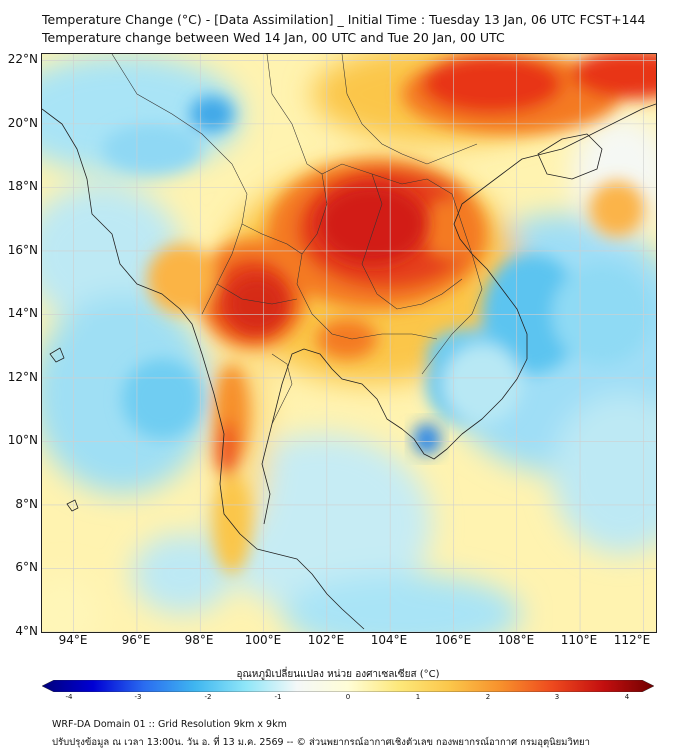 The image size is (676, 756). Describe the element at coordinates (570, 156) in the screenshot. I see `hainan-island` at that location.